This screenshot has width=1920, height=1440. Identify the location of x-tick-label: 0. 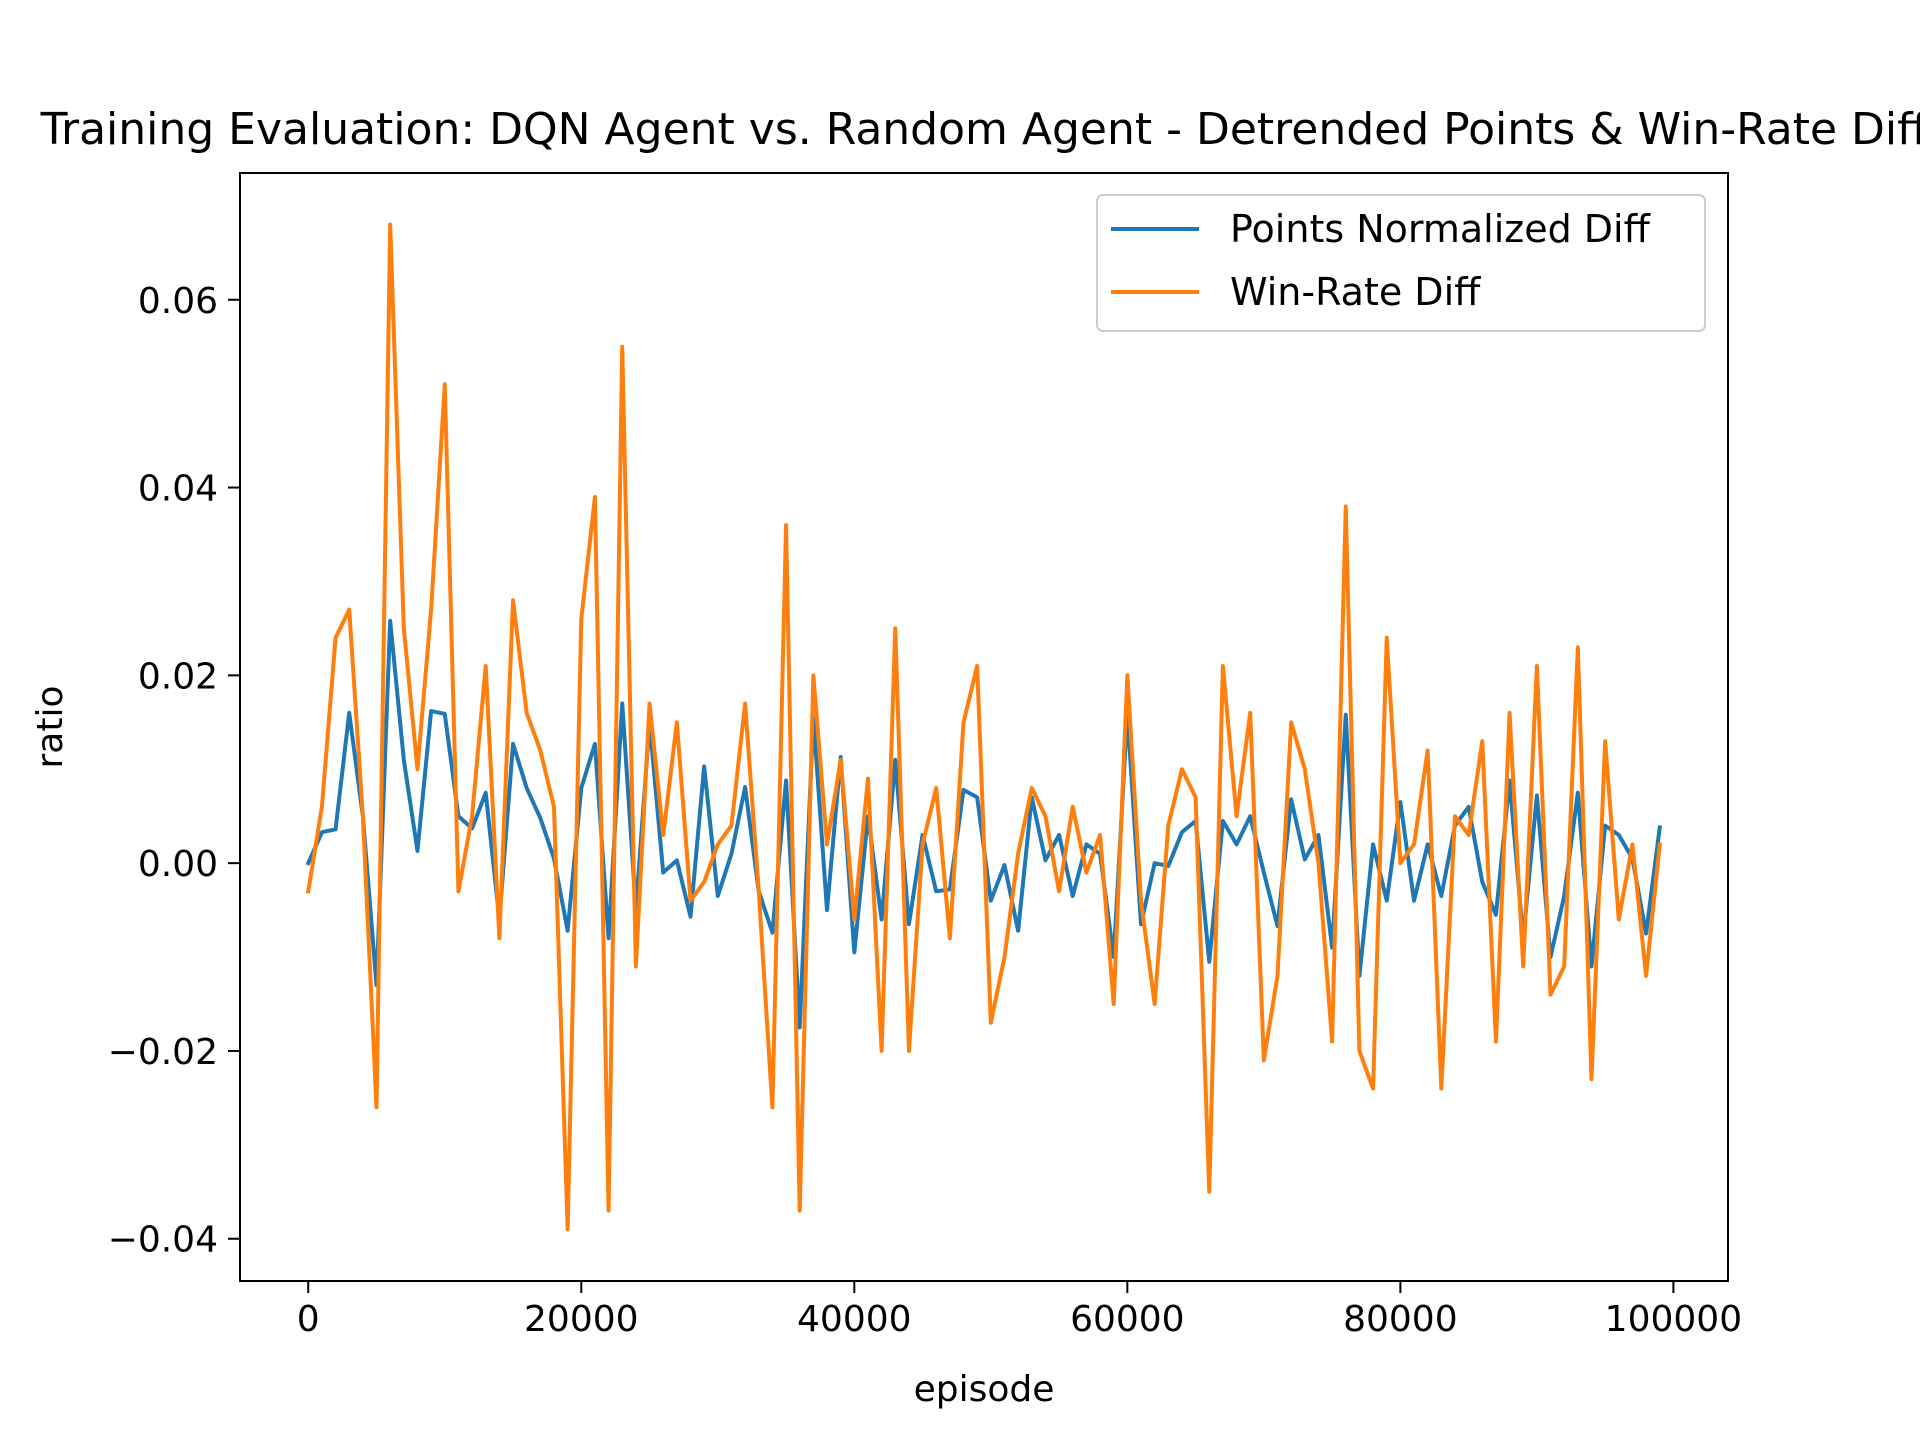
(308, 1319).